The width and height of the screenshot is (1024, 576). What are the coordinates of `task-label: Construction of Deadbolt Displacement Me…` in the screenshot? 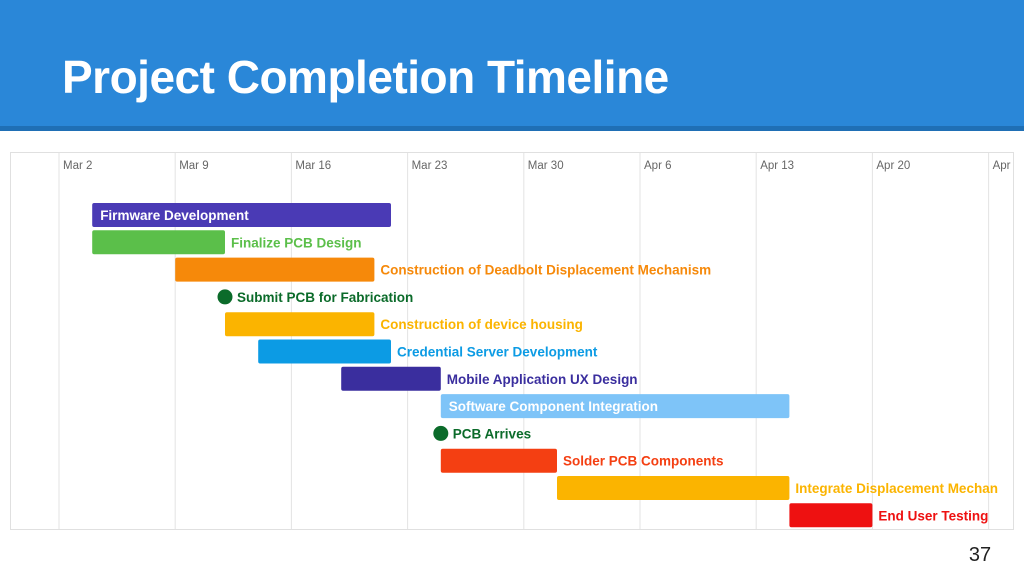 It's located at (545, 270).